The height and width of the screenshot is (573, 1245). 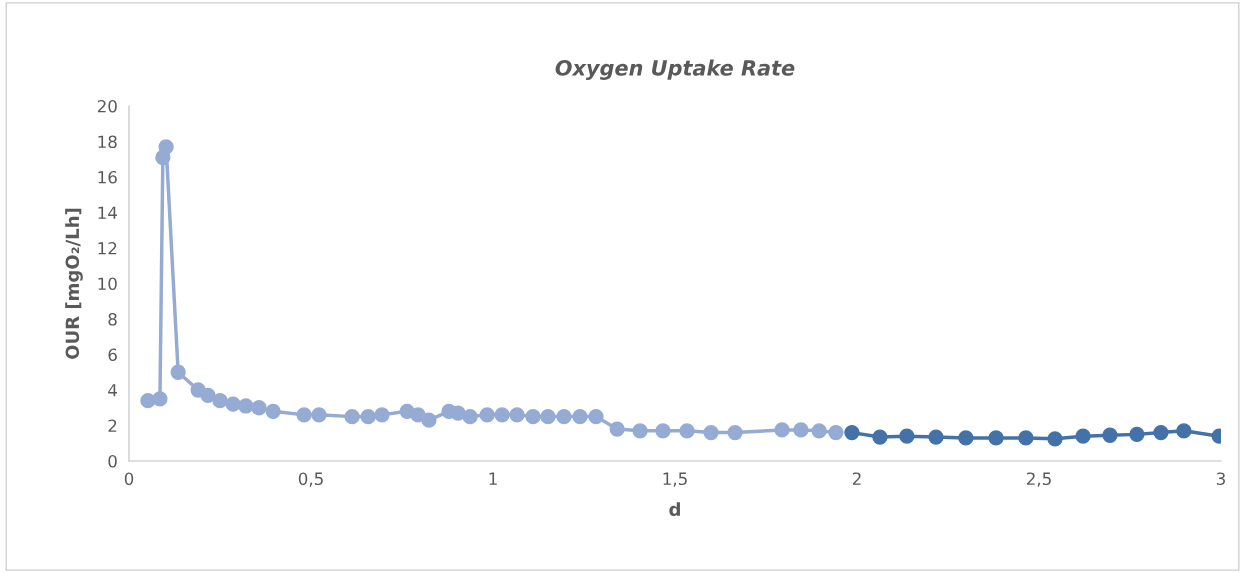 I want to click on x-tick-label: 1,5, so click(x=675, y=479).